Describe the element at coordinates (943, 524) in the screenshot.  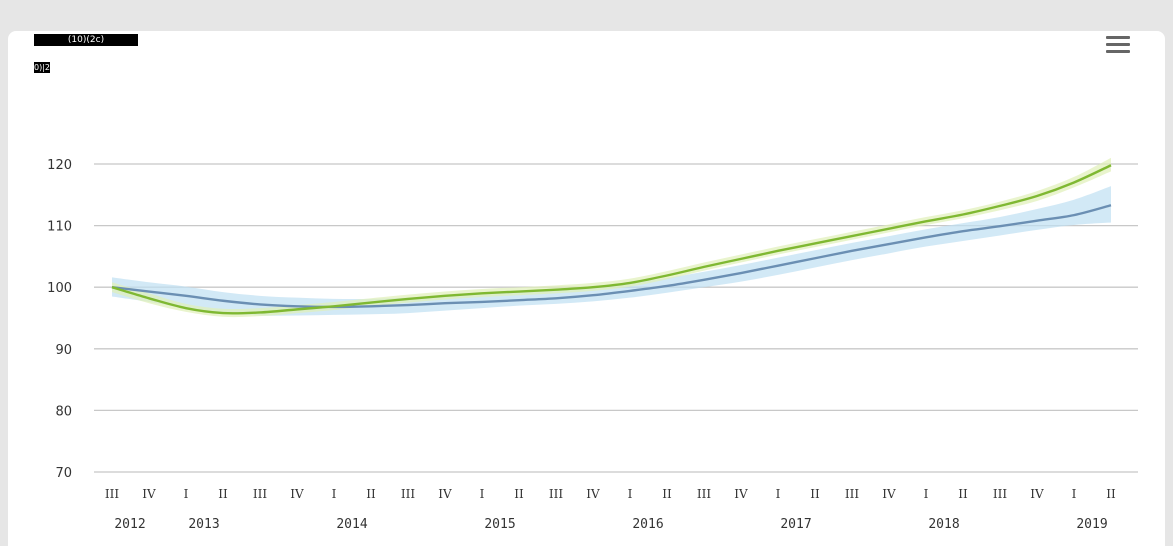
I see `year-tick-label: 2018` at that location.